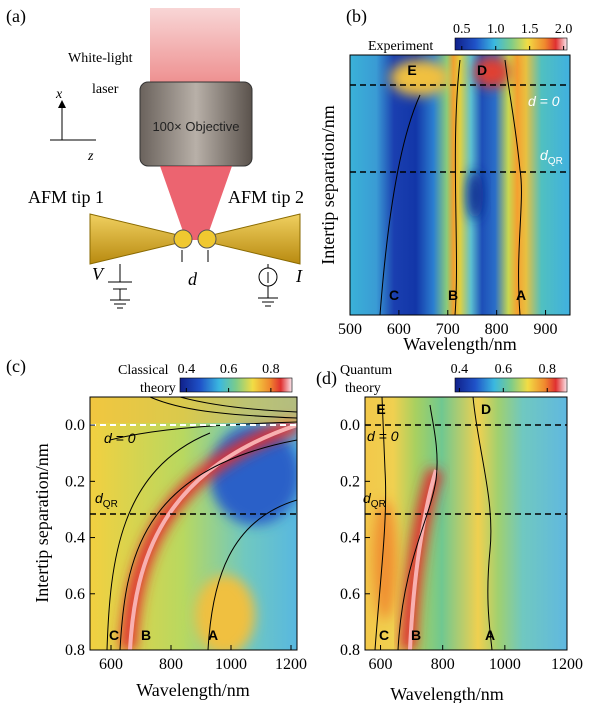 The height and width of the screenshot is (703, 593). Describe the element at coordinates (16, 16) in the screenshot. I see `panel-label: (a)` at that location.